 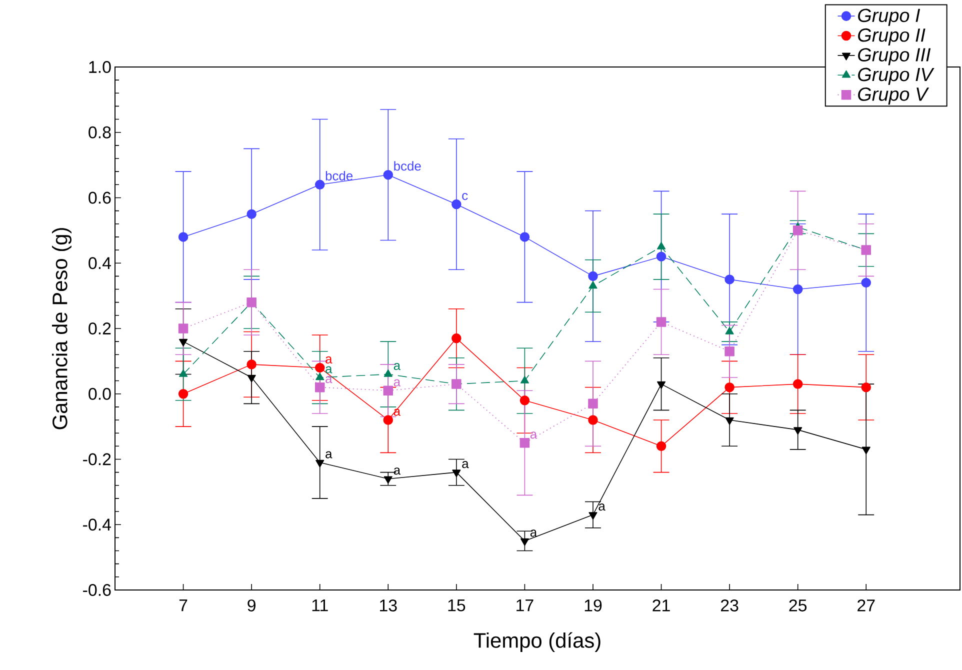 I want to click on x-tick-label: 25, so click(x=798, y=605).